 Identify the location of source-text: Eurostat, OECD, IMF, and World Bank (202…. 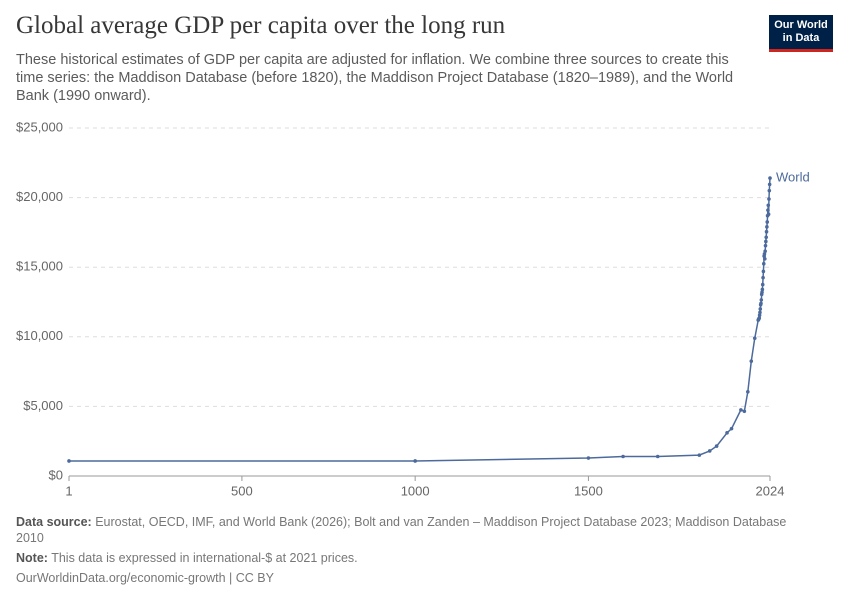
(401, 530).